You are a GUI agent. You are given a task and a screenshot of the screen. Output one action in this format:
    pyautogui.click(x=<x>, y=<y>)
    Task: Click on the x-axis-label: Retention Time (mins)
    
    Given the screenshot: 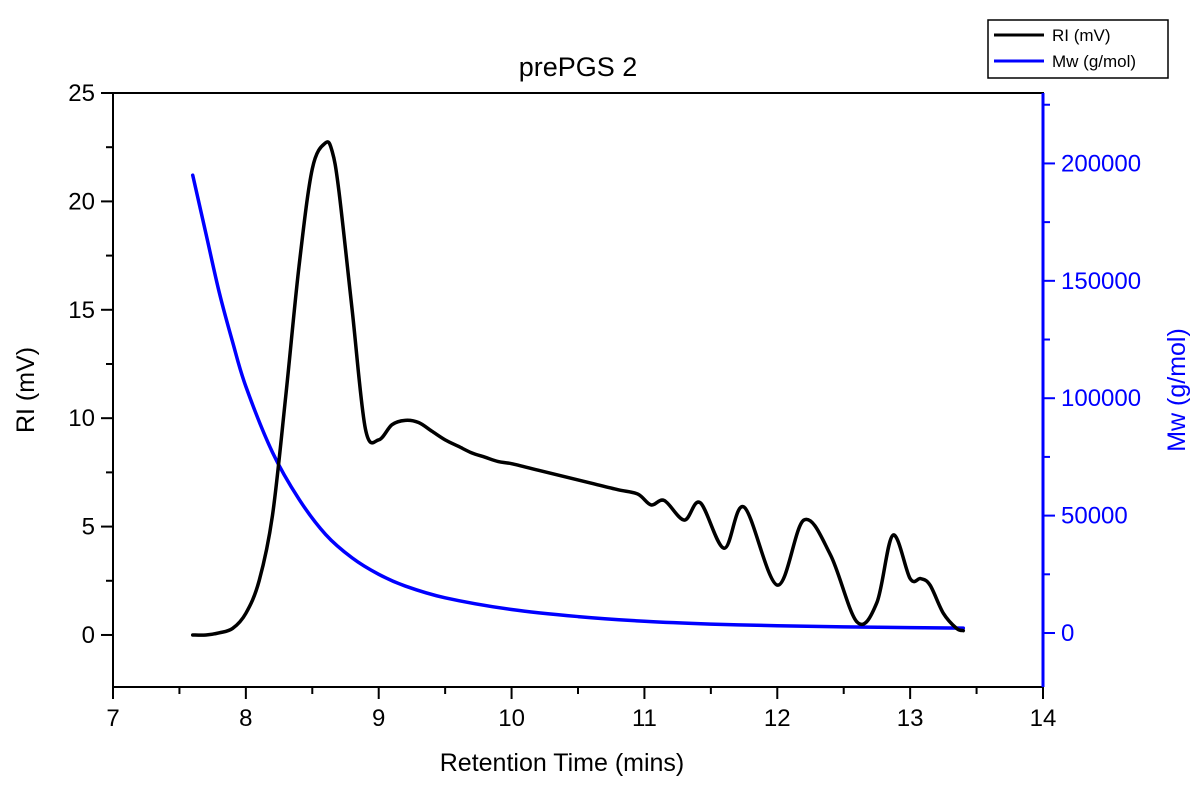 What is the action you would take?
    pyautogui.click(x=562, y=763)
    